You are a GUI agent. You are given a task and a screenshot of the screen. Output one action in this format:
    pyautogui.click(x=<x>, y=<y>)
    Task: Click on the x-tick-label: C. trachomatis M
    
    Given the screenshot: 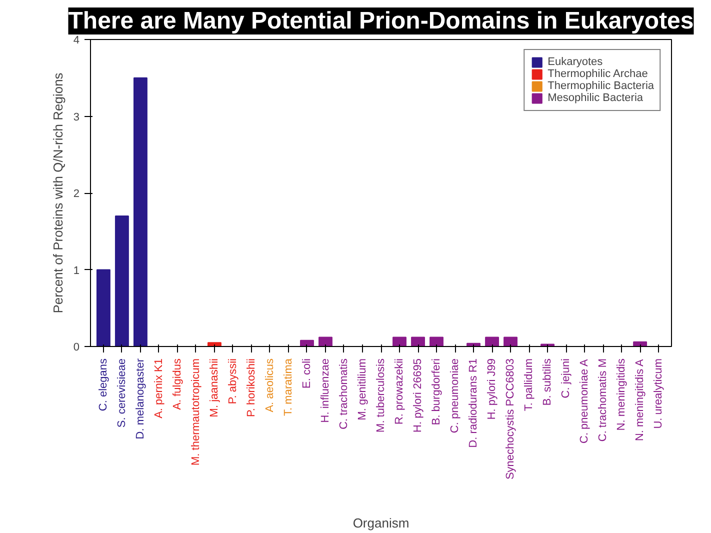 What is the action you would take?
    pyautogui.click(x=603, y=400)
    